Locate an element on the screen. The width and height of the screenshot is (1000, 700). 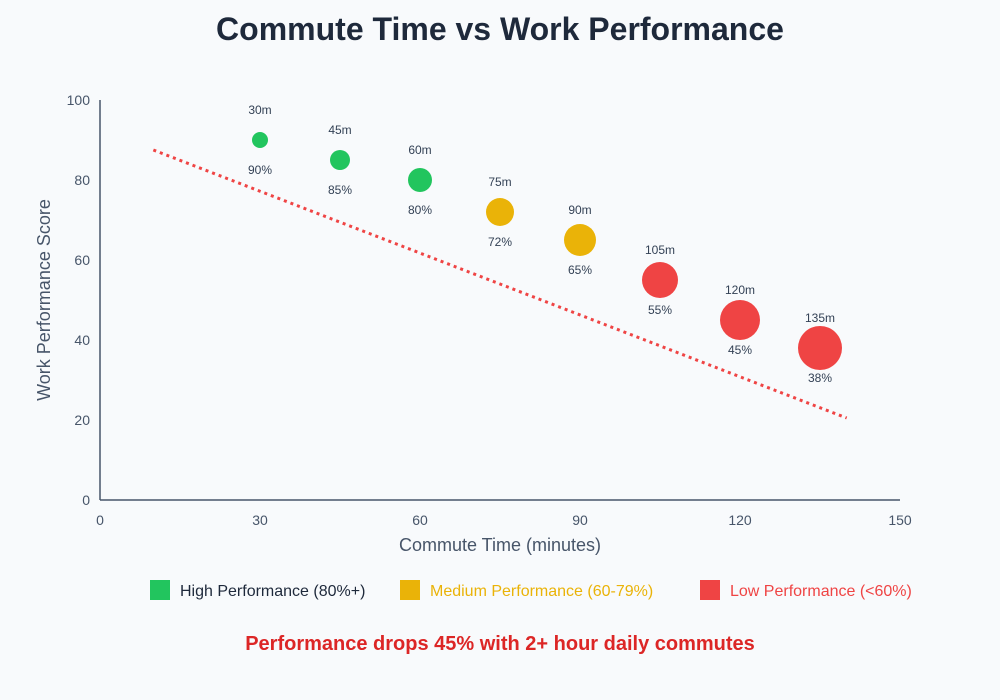
y-tick-label: 60 is located at coordinates (82, 260).